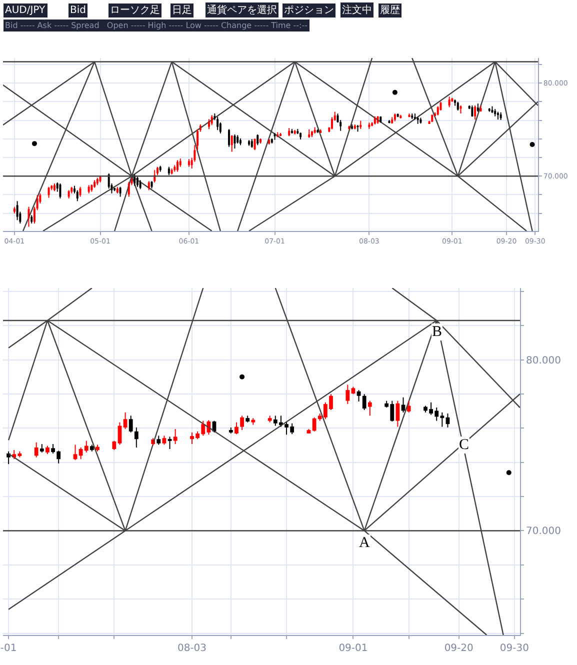 This screenshot has width=577, height=665. Describe the element at coordinates (543, 360) in the screenshot. I see `y-tick-label: 80.000` at that location.